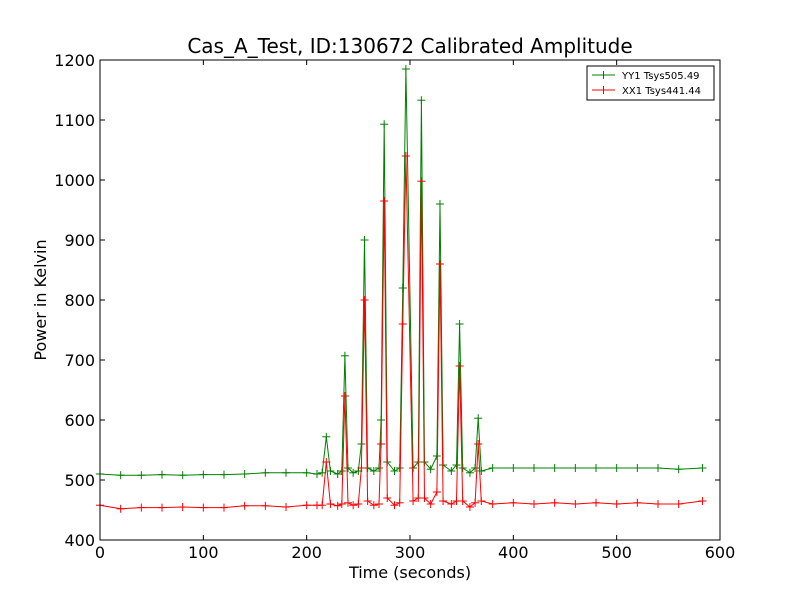 The height and width of the screenshot is (600, 800). I want to click on y-tick-label: 400, so click(79, 540).